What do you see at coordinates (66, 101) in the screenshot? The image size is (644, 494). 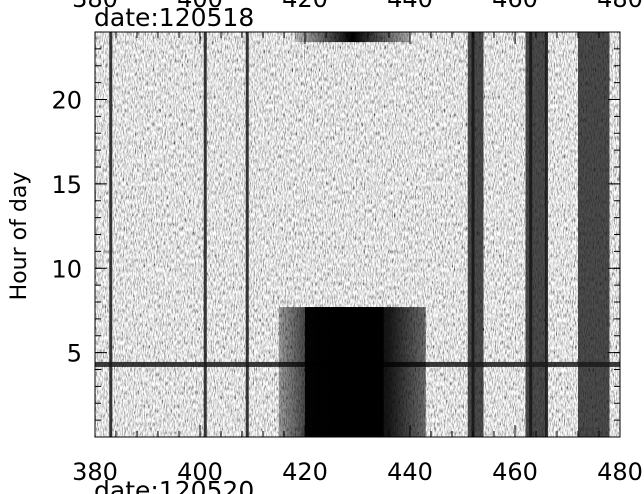 I see `y-tick-label: 20` at bounding box center [66, 101].